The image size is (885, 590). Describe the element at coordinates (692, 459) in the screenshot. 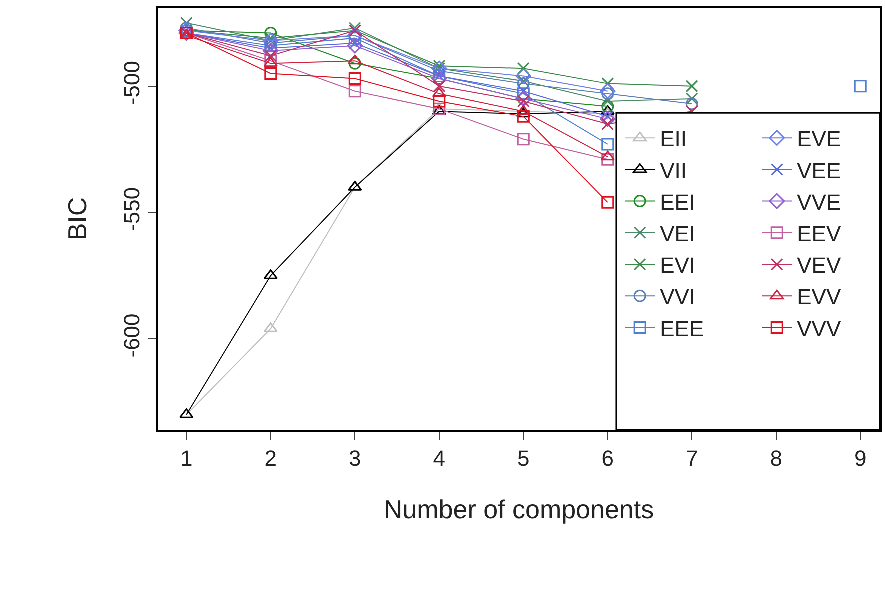

I see `x-tick-label: 7` at that location.